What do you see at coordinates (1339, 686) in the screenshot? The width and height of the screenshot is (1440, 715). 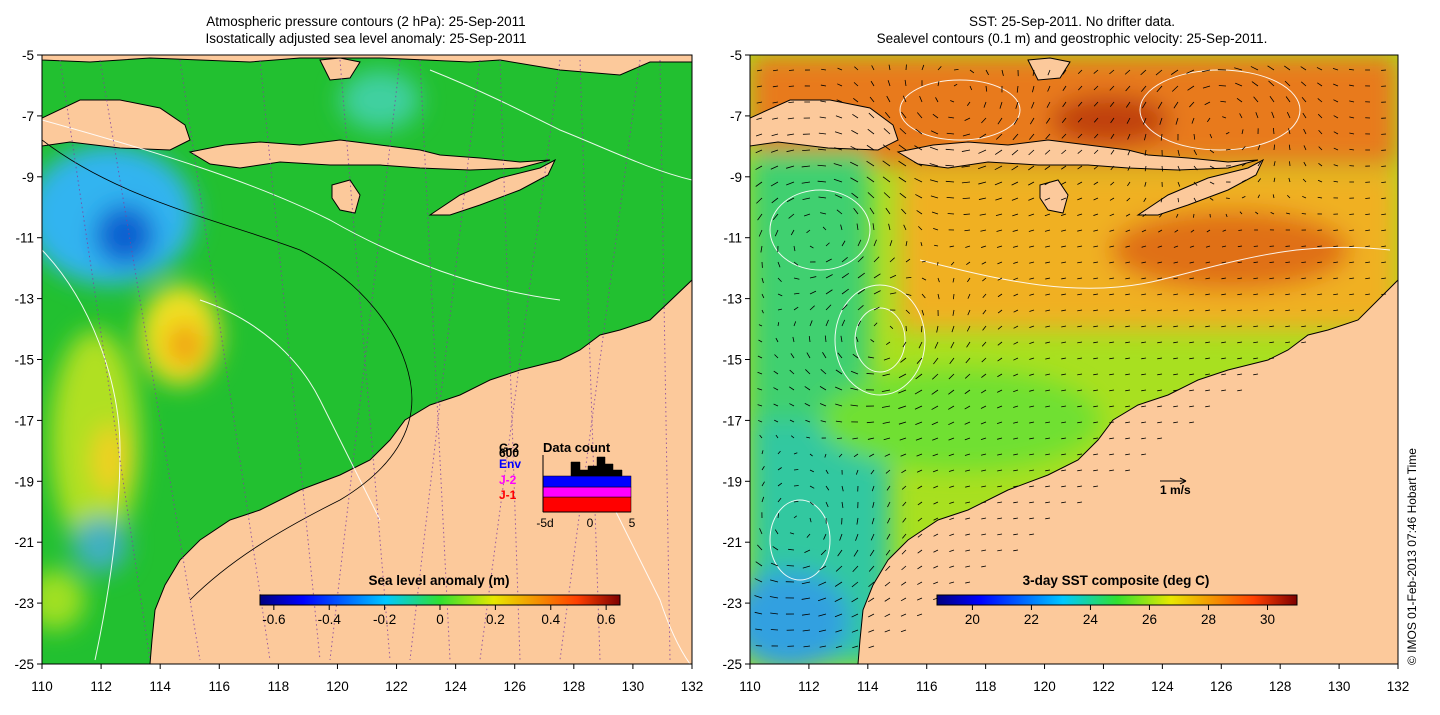 I see `right-x-tick-label: 130` at bounding box center [1339, 686].